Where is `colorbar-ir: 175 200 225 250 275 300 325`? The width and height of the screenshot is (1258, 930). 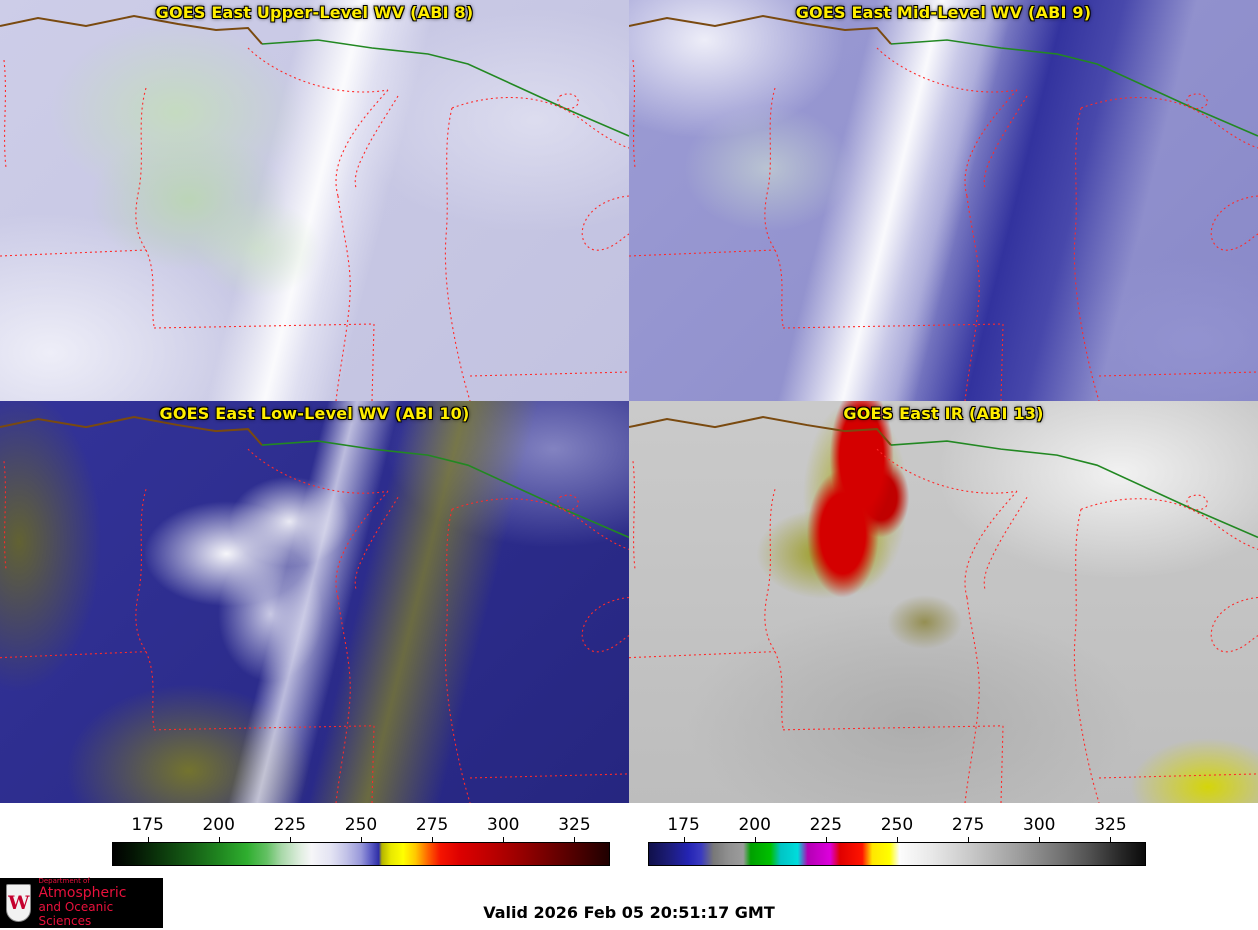
colorbar-ir: 175 200 225 250 275 300 325 is located at coordinates (897, 840).